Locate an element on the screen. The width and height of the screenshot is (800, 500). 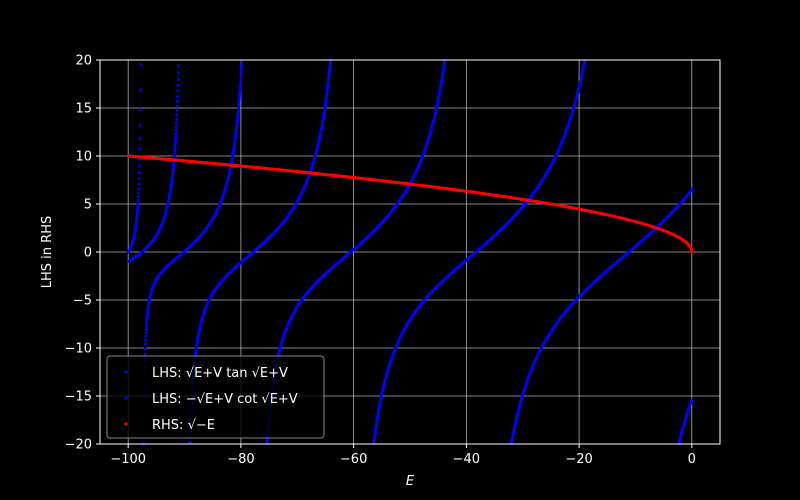
x-tick-label: 0 is located at coordinates (692, 459).